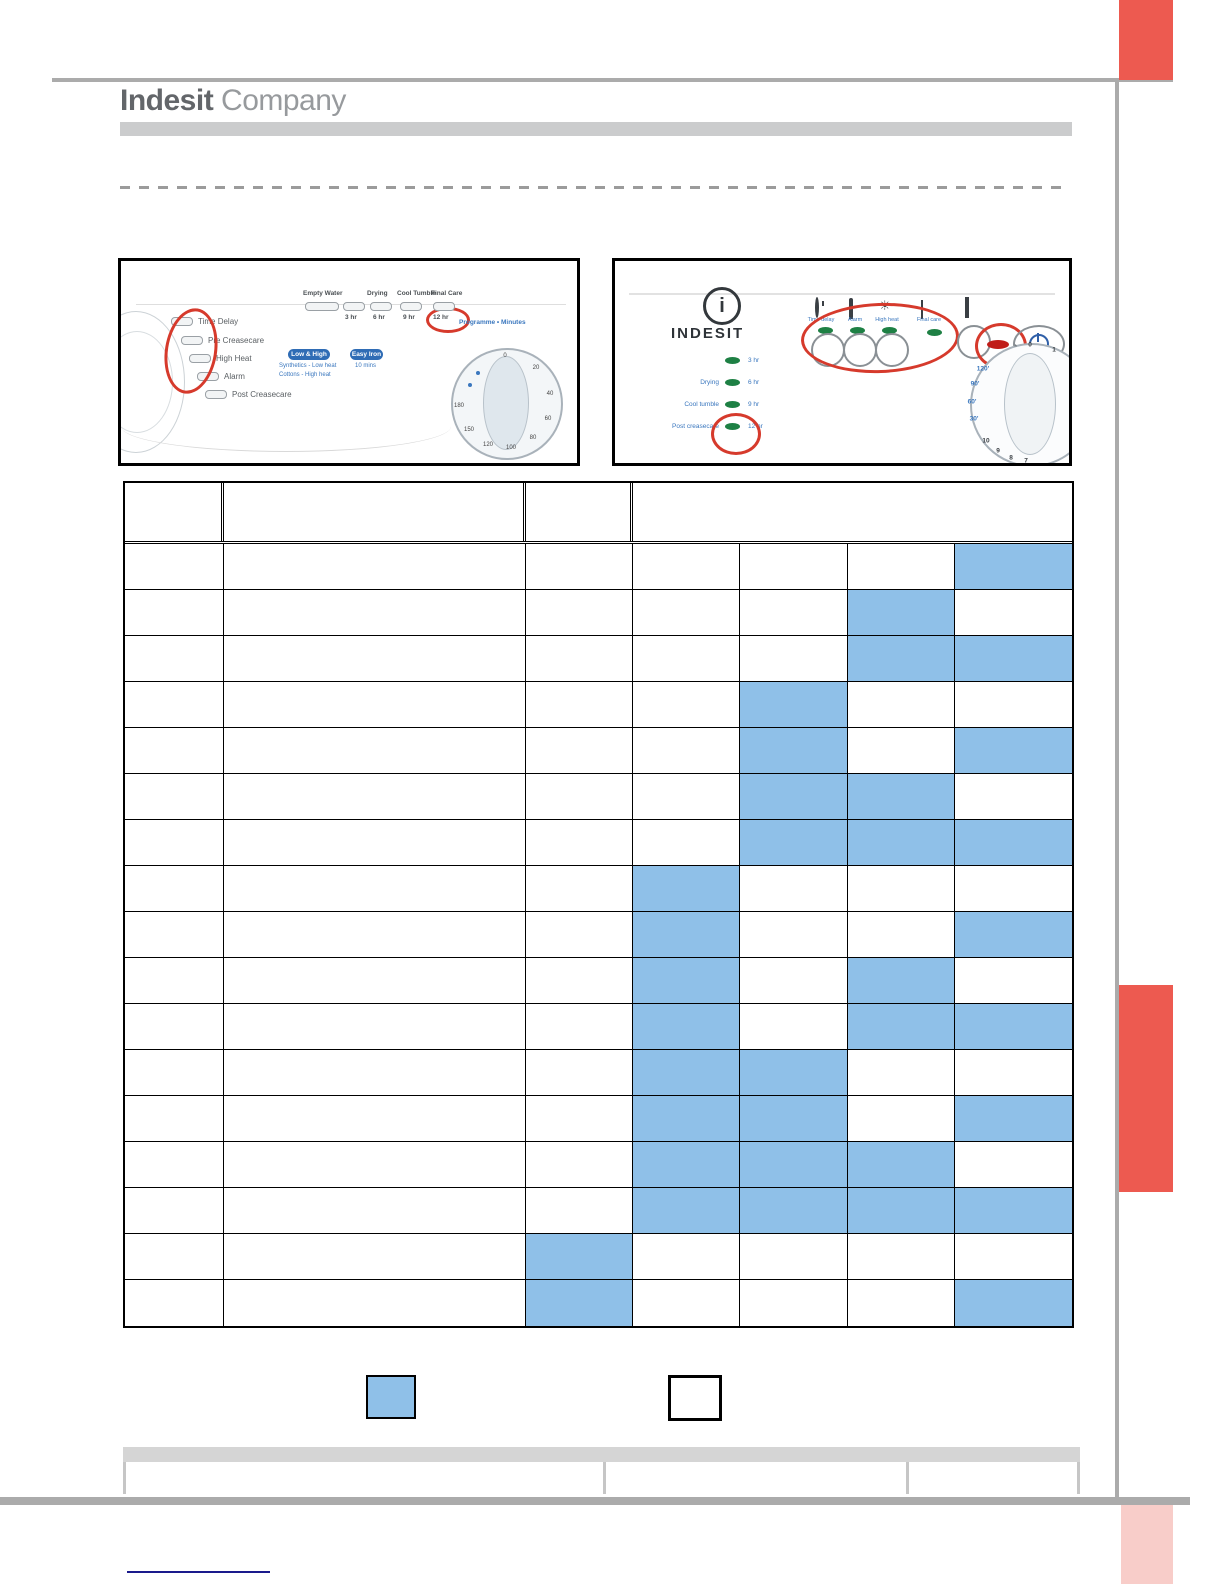  I want to click on hour-row-label: Cool tumble, so click(701, 404).